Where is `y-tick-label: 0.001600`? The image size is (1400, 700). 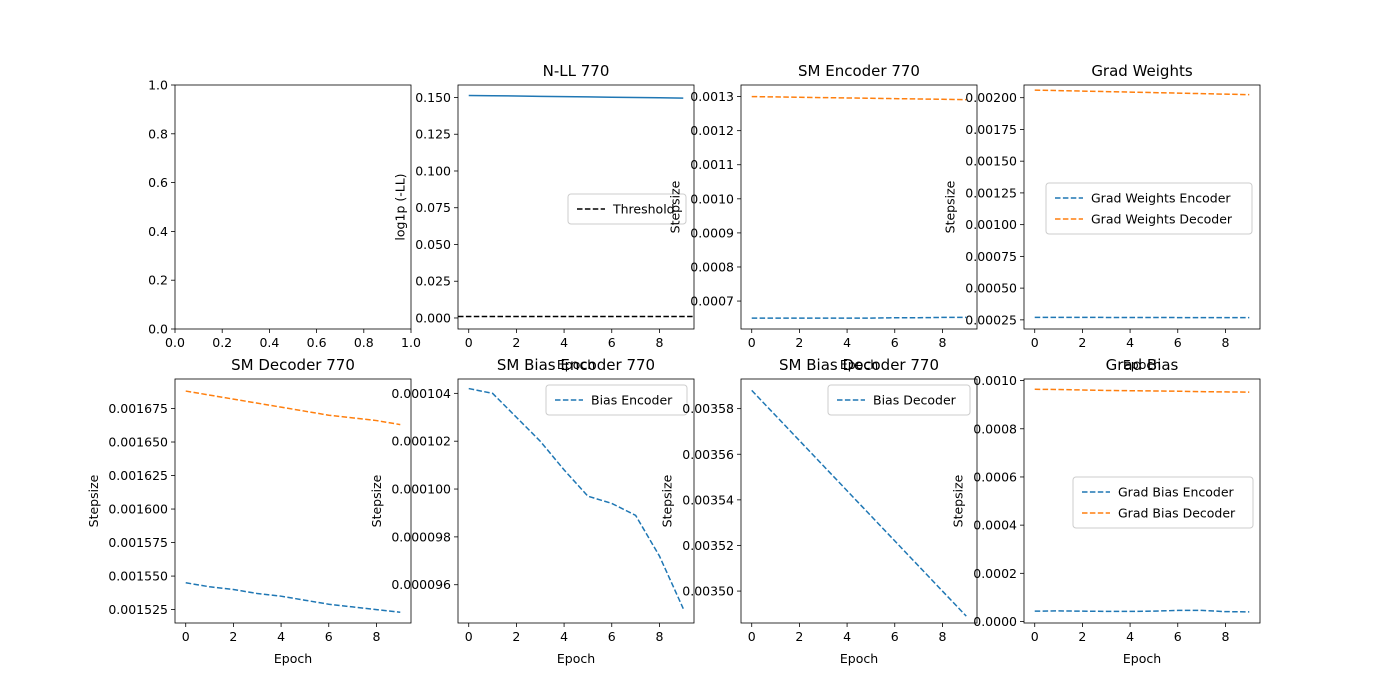
y-tick-label: 0.001600 is located at coordinates (138, 509).